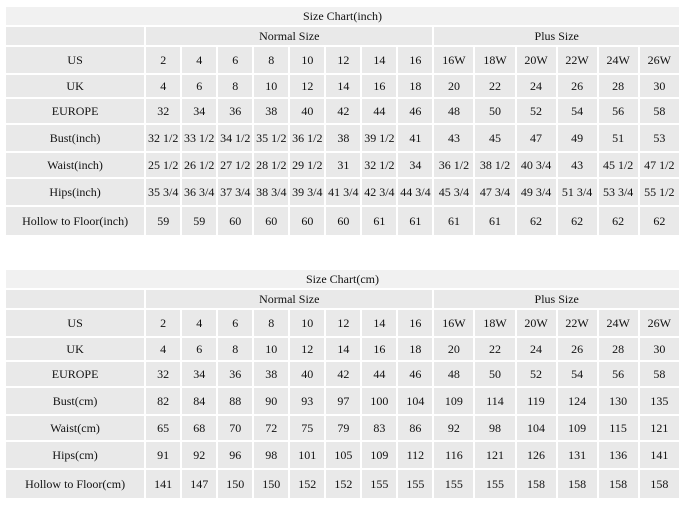 Image resolution: width=685 pixels, height=529 pixels. What do you see at coordinates (495, 165) in the screenshot?
I see `cell: 38 1/2` at bounding box center [495, 165].